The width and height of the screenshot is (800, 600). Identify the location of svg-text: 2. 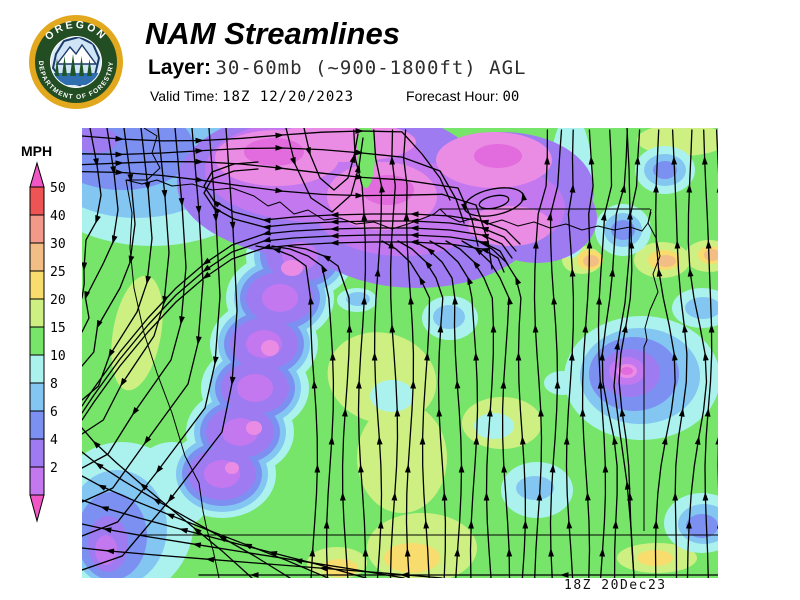
(54, 468).